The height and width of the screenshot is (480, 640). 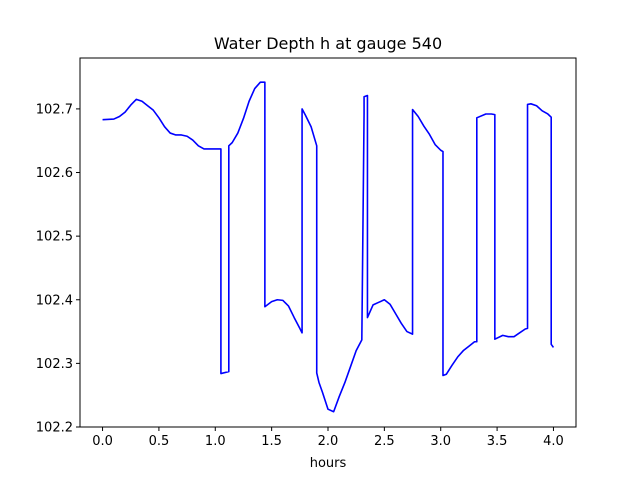 I want to click on y-tick-label: 102.4, so click(x=54, y=300).